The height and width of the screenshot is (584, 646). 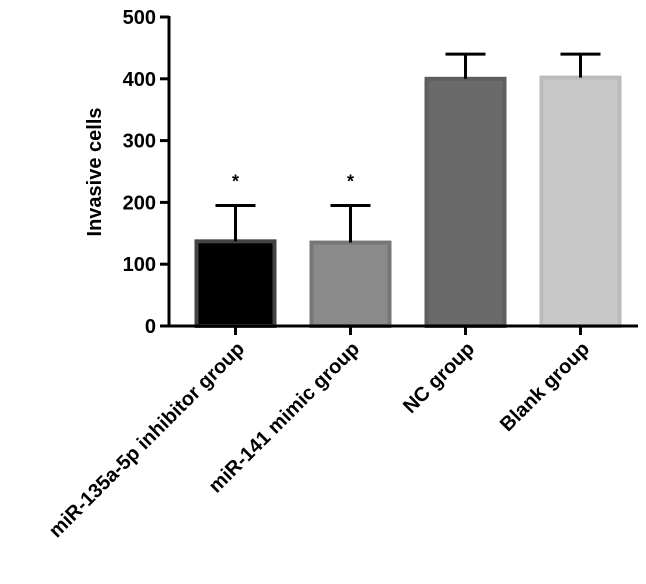 I want to click on y-tick-label: 400, so click(x=139, y=80).